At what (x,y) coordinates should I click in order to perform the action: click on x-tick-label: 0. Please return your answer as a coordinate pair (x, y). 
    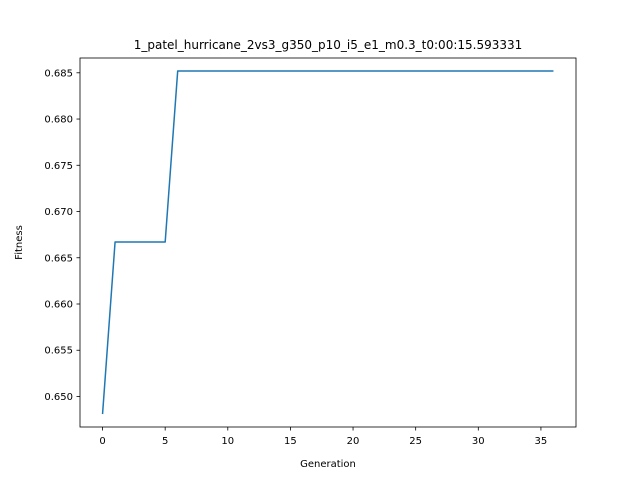
    Looking at the image, I should click on (102, 441).